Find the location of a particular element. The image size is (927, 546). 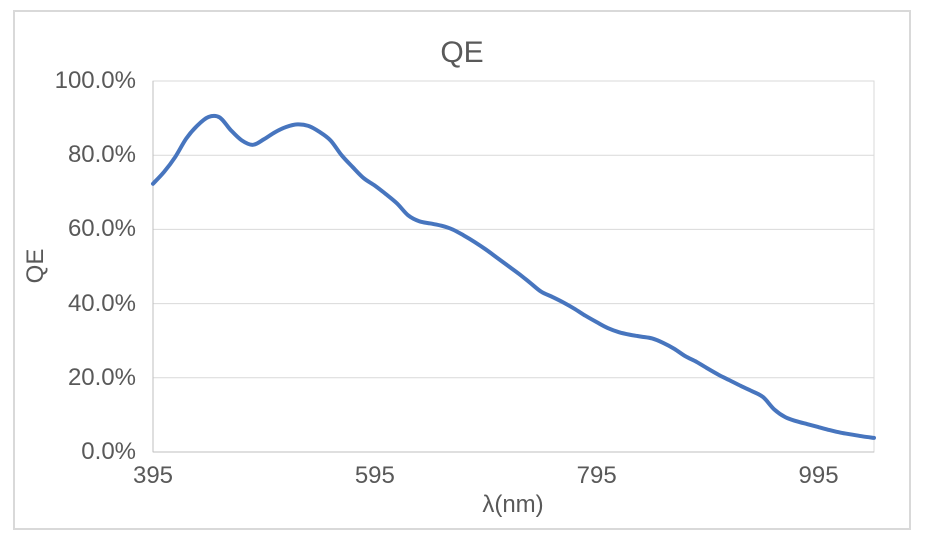

y-tick-label: 40.0% is located at coordinates (101, 303).